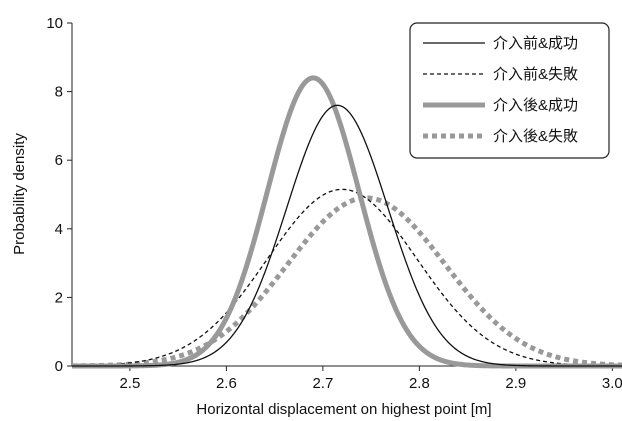  Describe the element at coordinates (535, 105) in the screenshot. I see `legend-label-3: 介入後&成功` at that location.